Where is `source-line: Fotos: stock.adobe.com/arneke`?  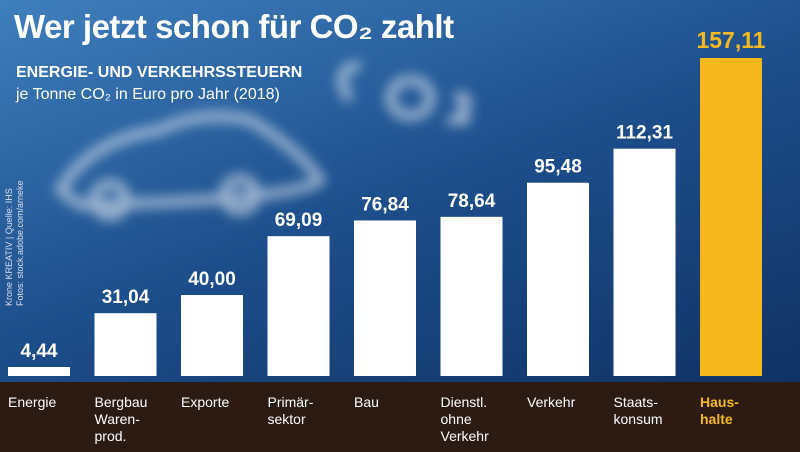 source-line: Fotos: stock.adobe.com/arneke is located at coordinates (20, 243).